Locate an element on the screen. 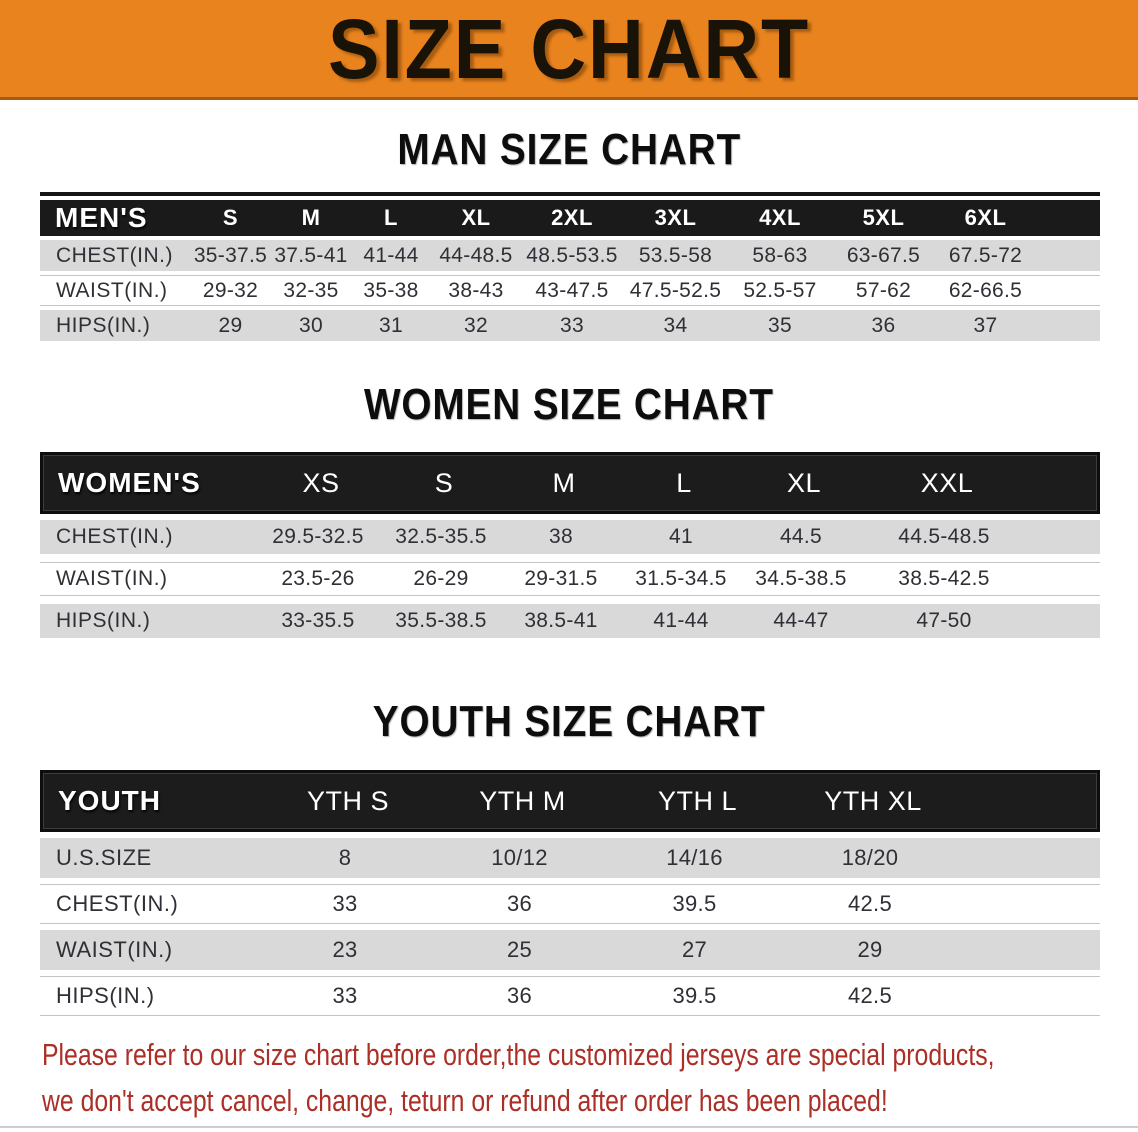 Image resolution: width=1138 pixels, height=1132 pixels. value-cell: 34 is located at coordinates (675, 325).